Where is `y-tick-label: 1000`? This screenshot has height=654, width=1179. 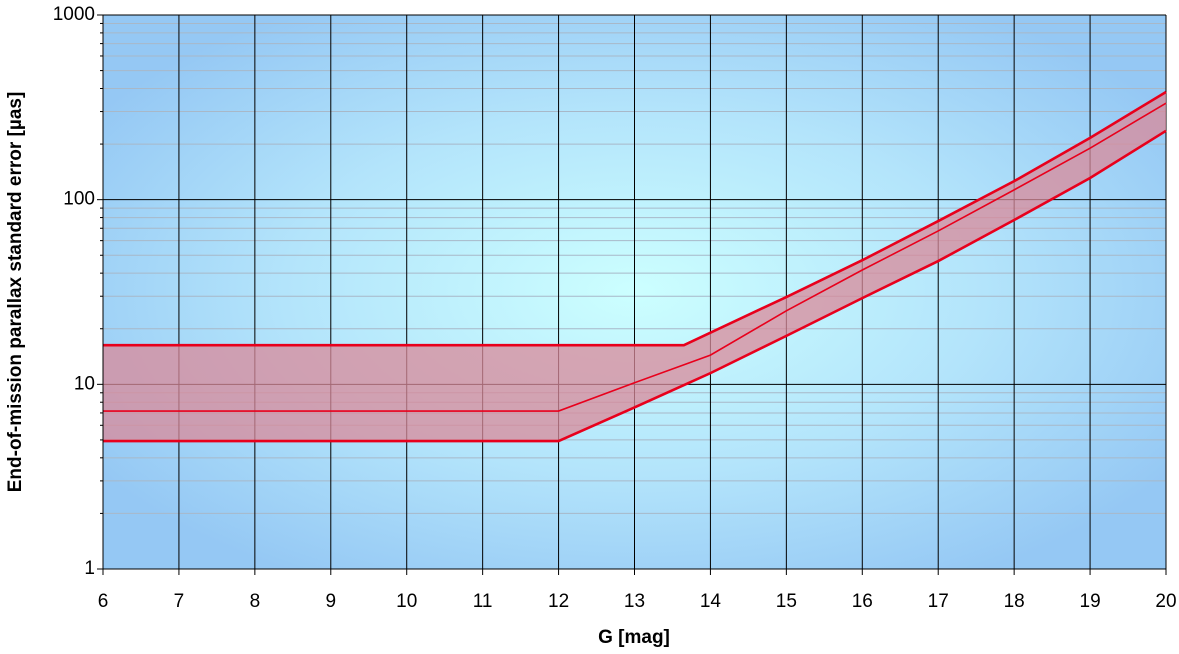 y-tick-label: 1000 is located at coordinates (74, 14).